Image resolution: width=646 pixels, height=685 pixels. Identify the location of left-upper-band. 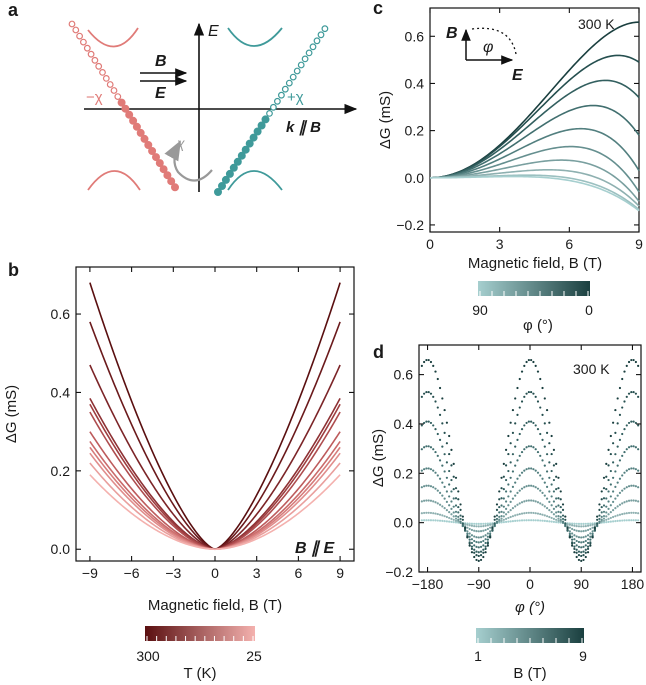
(113, 37).